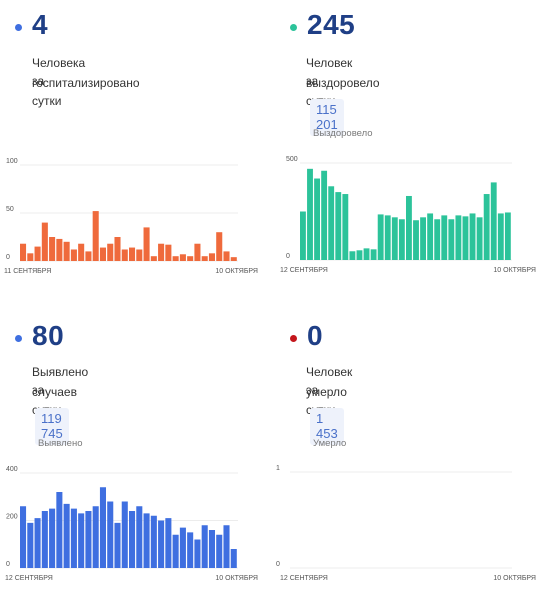 This screenshot has height=600, width=547. What do you see at coordinates (60, 443) in the screenshot?
I see `cases-total-label: Выявлено` at bounding box center [60, 443].